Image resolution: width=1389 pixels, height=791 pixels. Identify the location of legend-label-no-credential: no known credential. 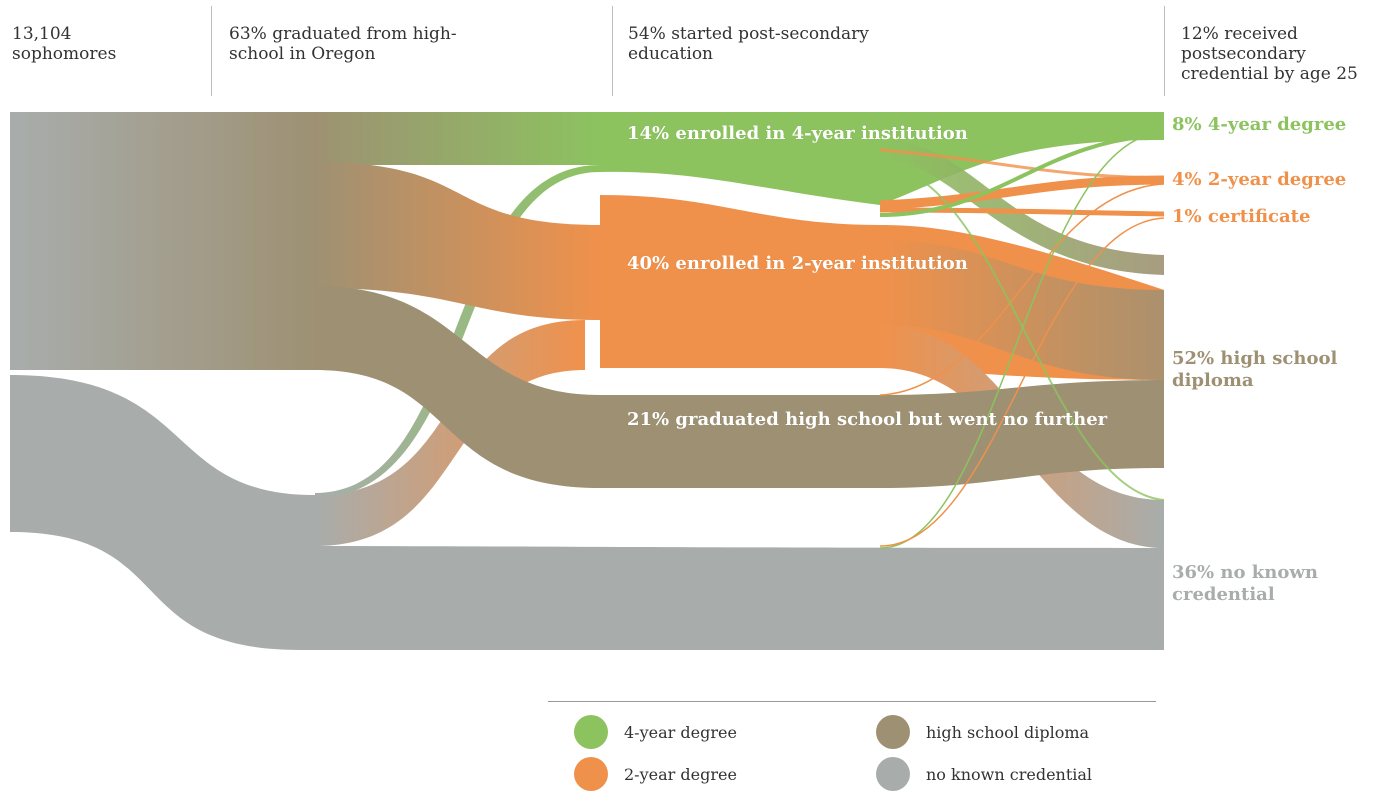
(1009, 774).